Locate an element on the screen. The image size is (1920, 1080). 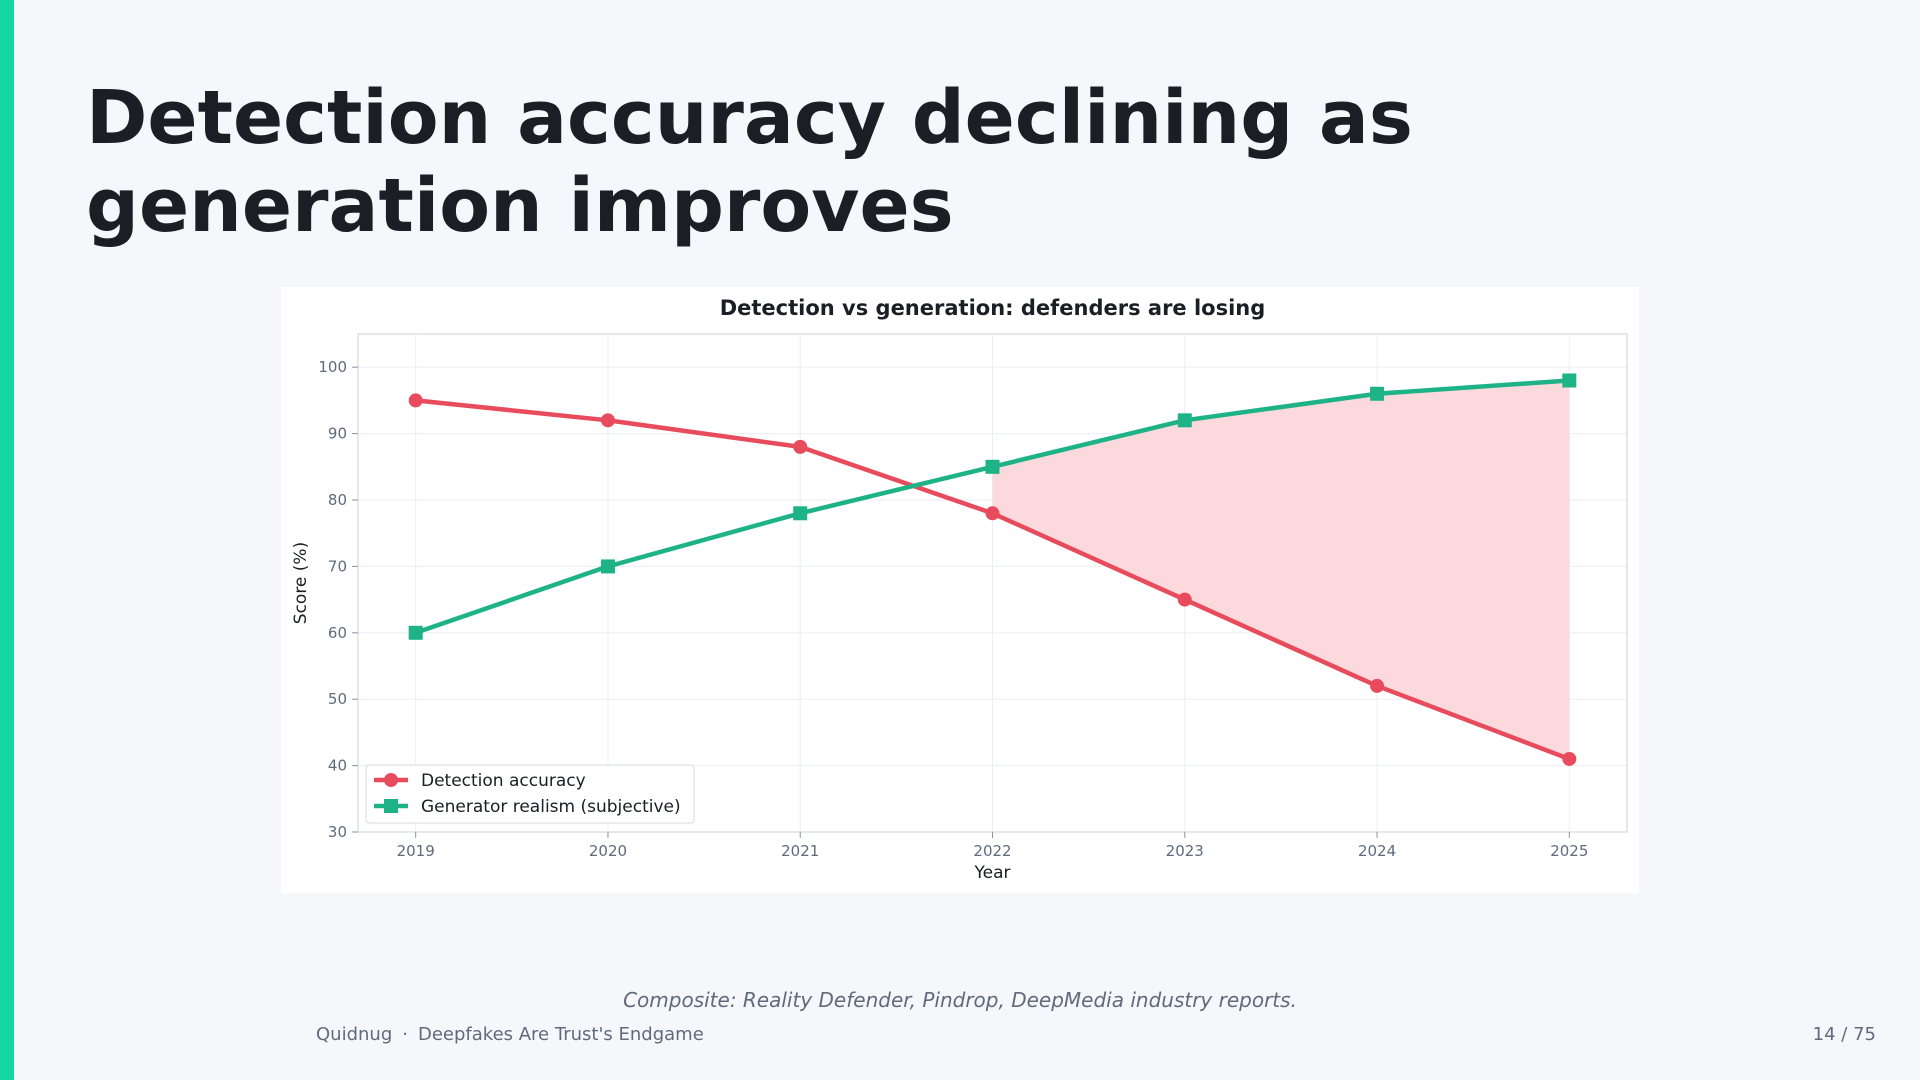
y-tick-label: 80 is located at coordinates (337, 500).